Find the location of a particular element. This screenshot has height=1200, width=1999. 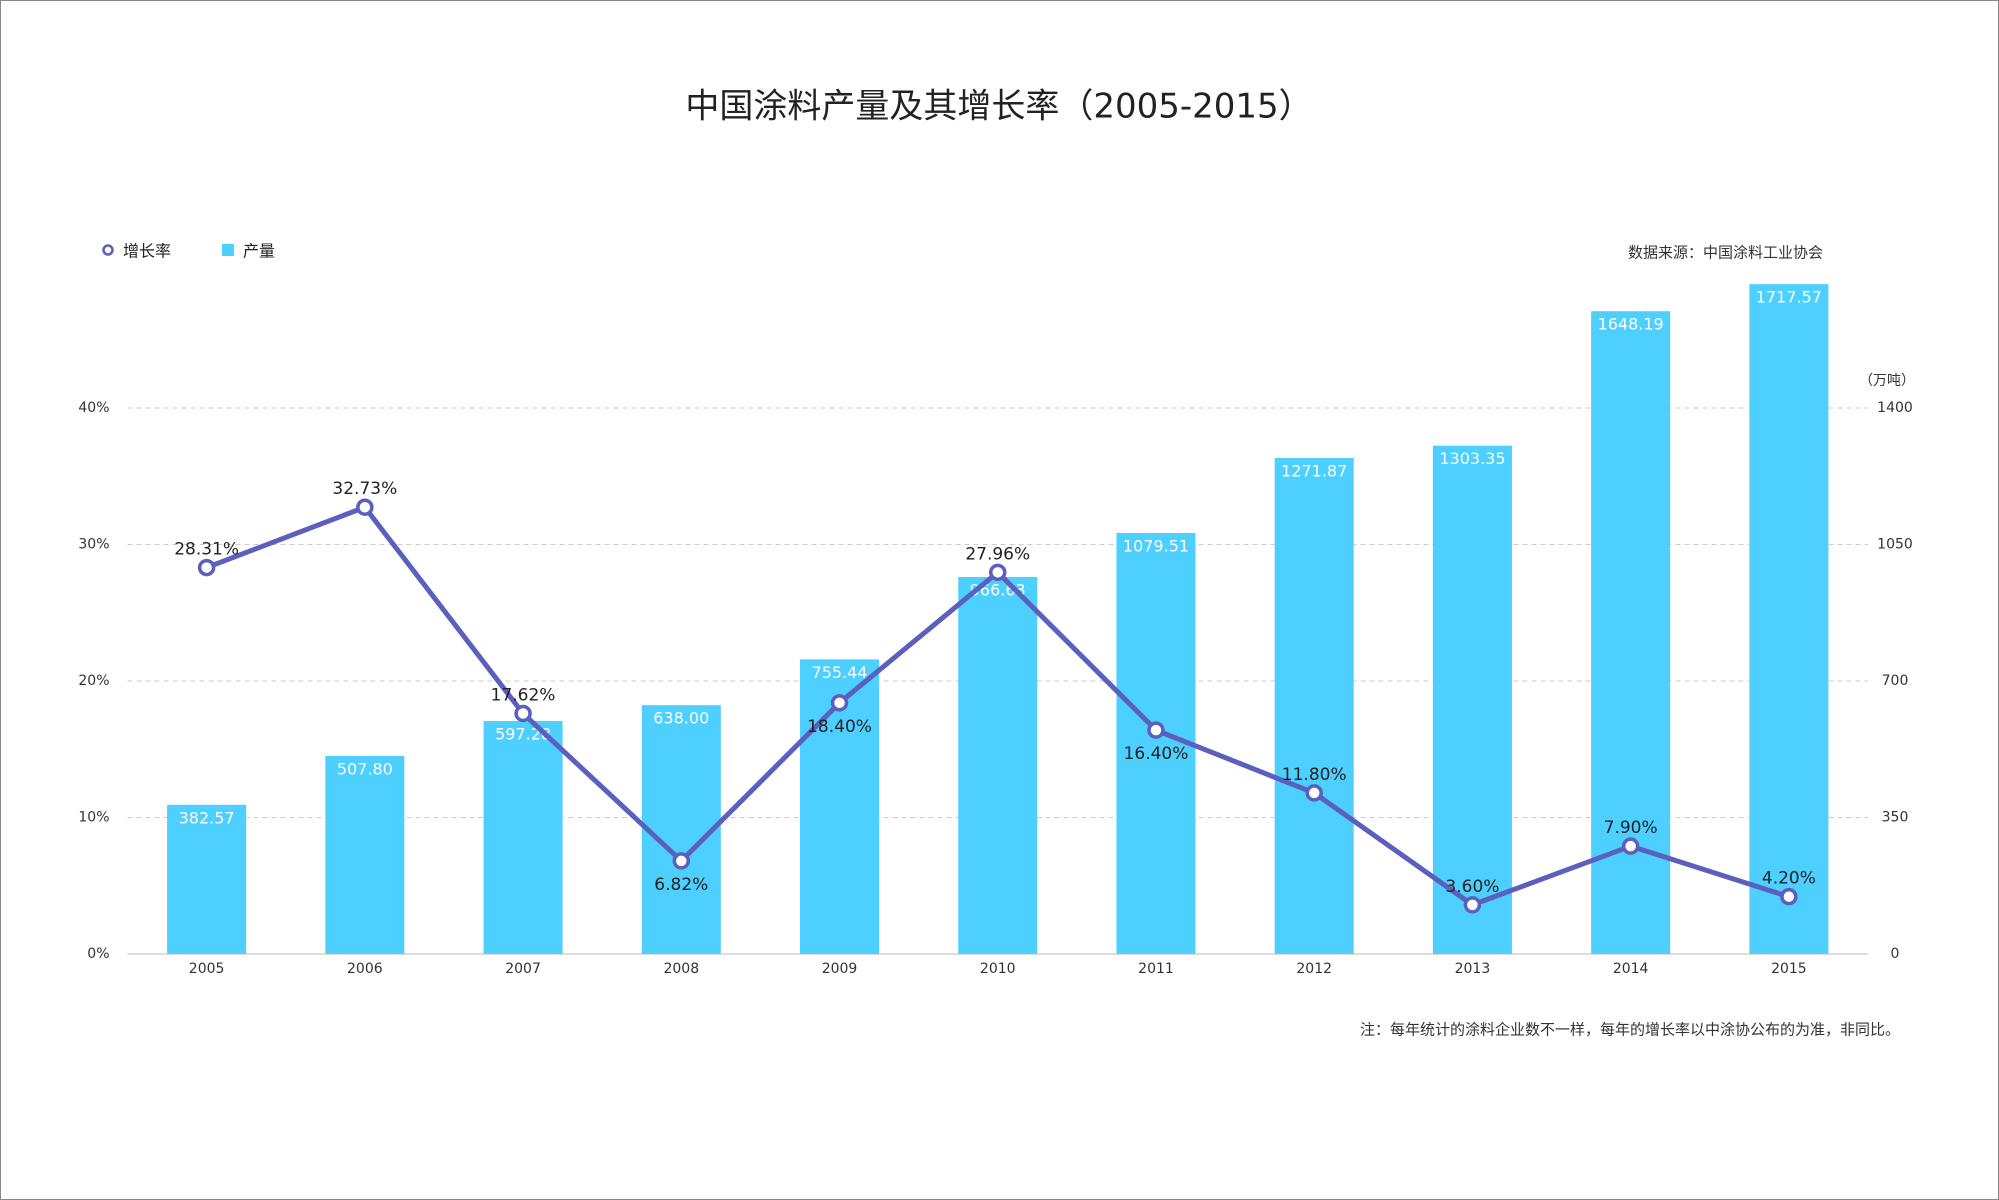

bar-label: 755.44 is located at coordinates (840, 672).